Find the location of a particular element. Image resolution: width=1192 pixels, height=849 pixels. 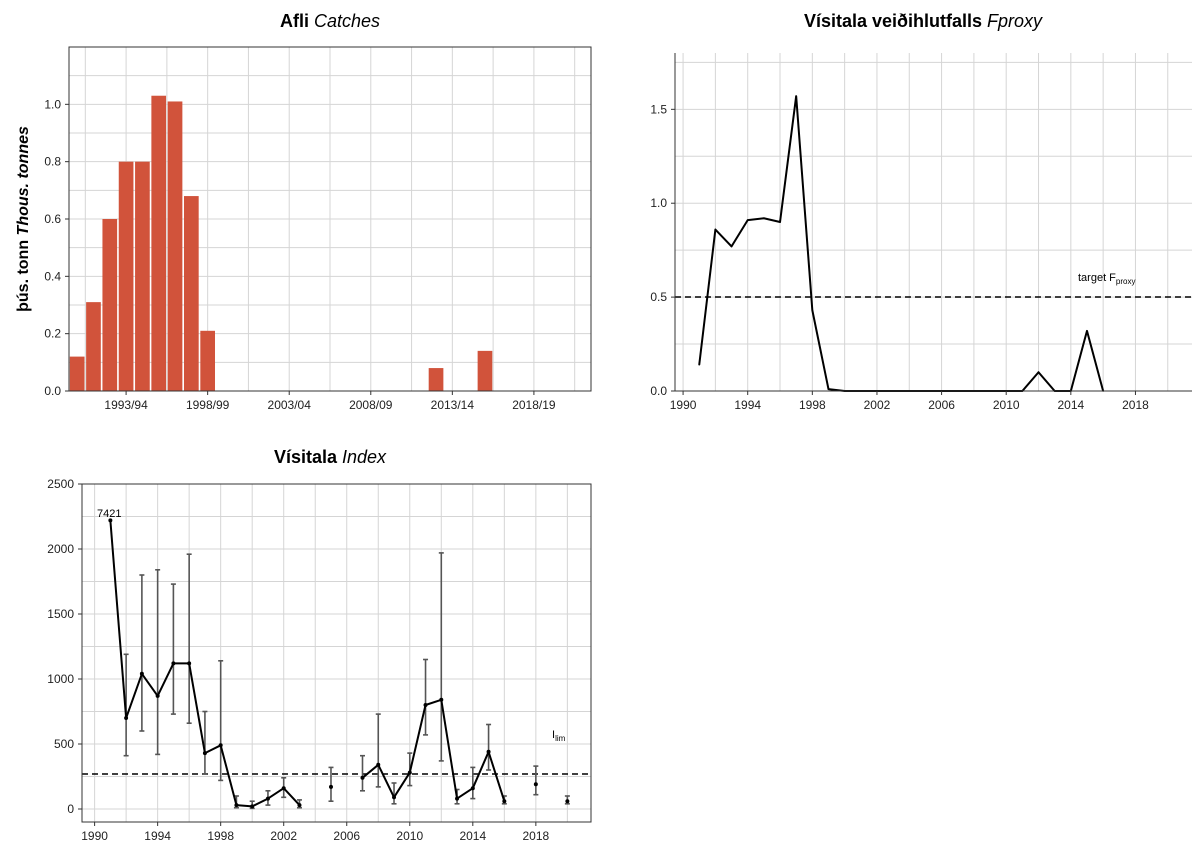

index-xtick-label: 2006 is located at coordinates (346, 836).